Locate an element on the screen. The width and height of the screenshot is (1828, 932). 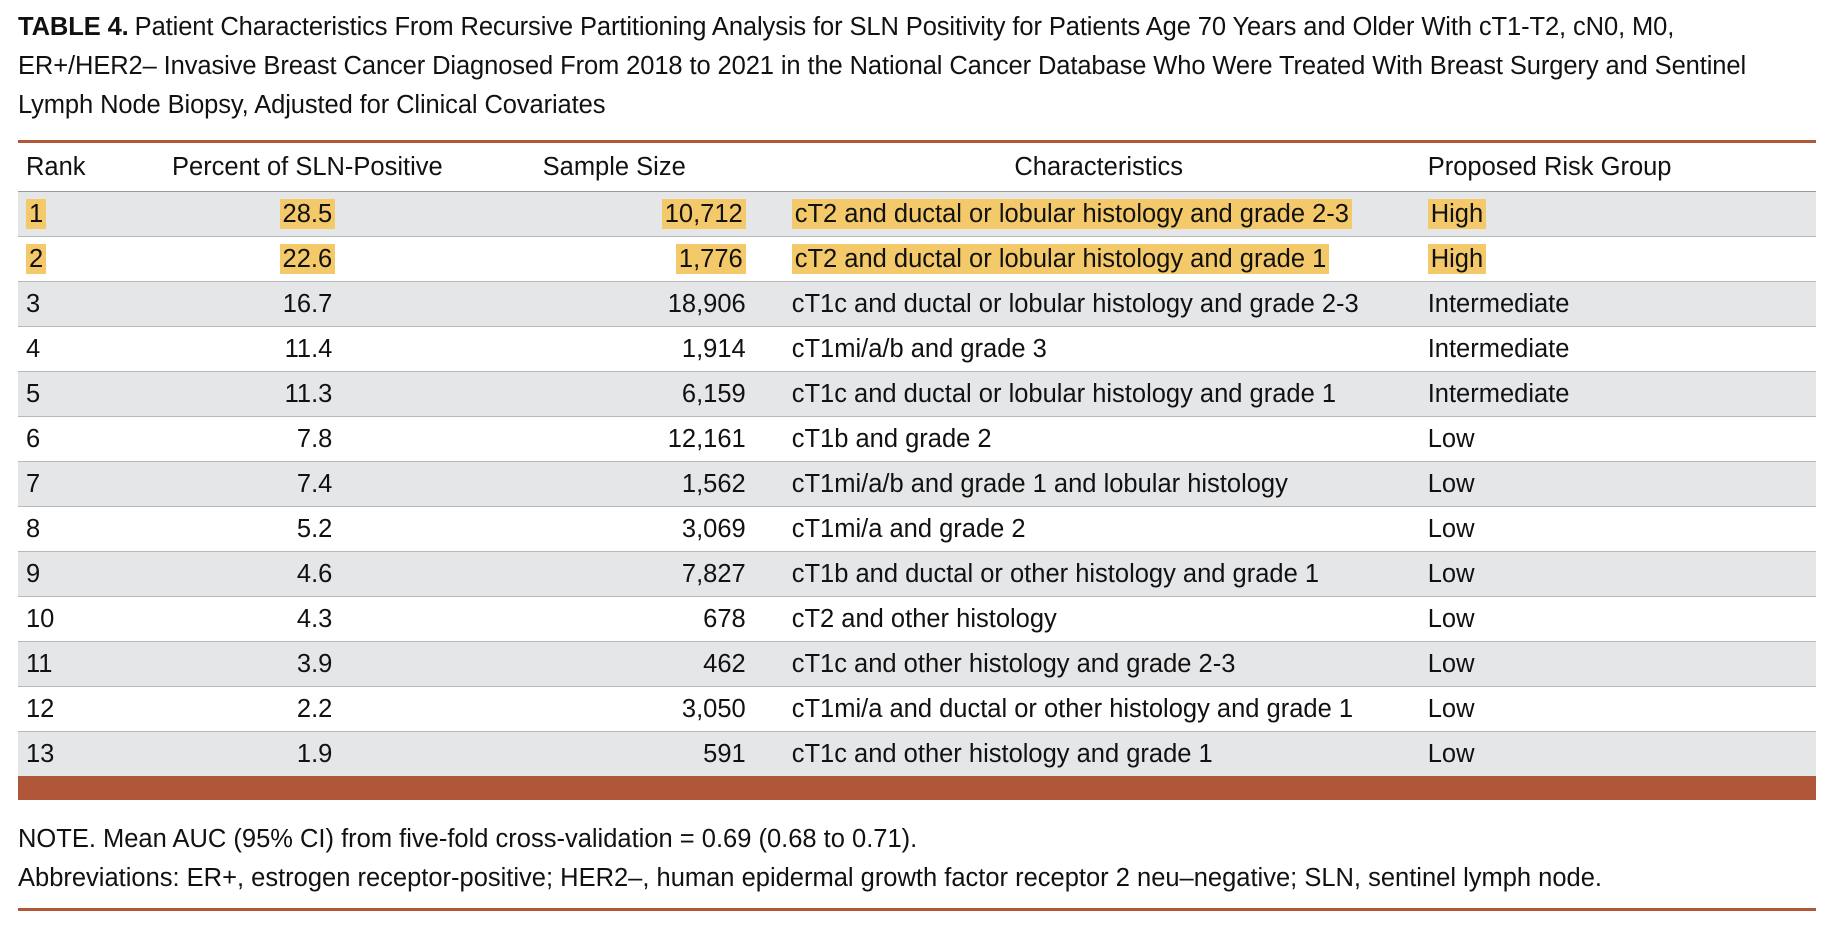
cell-rank-text: 1 is located at coordinates (36, 213).